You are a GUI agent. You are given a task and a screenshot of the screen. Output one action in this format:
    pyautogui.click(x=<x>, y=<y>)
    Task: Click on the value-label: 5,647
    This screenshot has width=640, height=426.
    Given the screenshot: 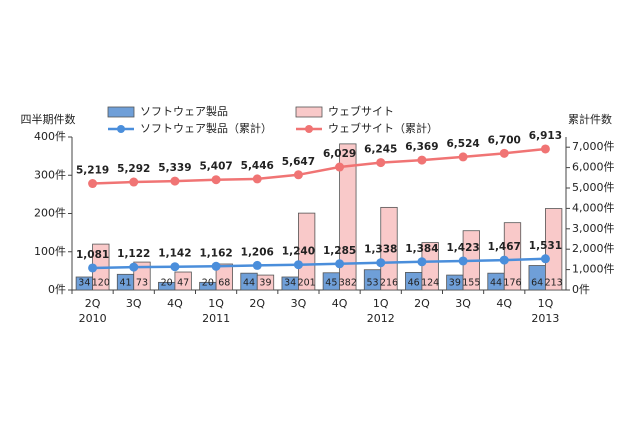 What is the action you would take?
    pyautogui.click(x=298, y=162)
    